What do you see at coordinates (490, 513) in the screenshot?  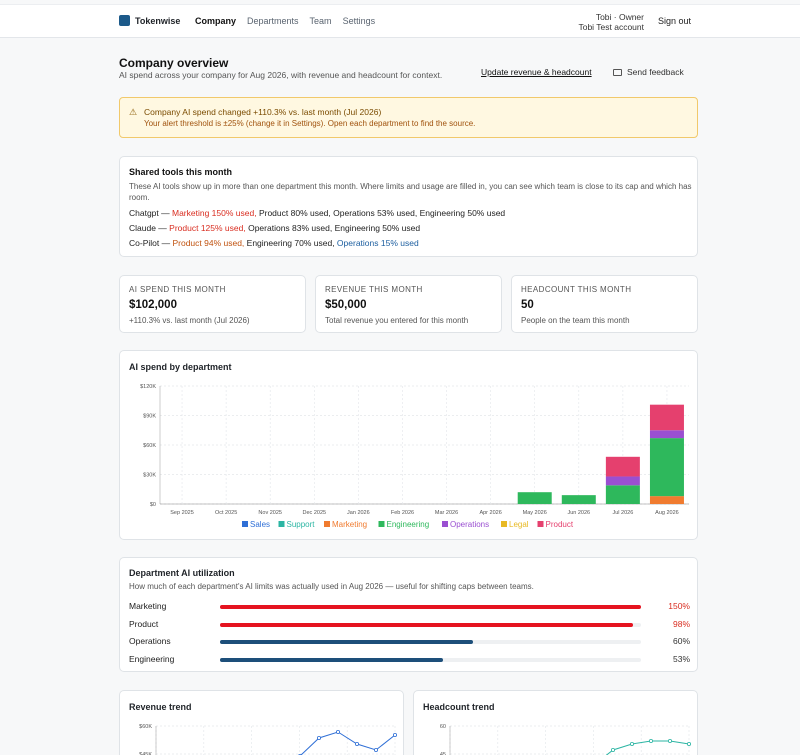 I see `x-tick-label: Apr 2026` at bounding box center [490, 513].